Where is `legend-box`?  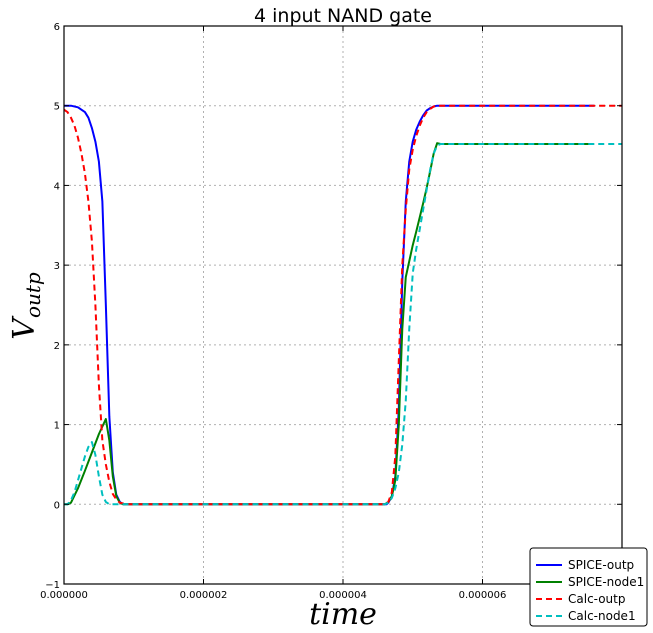 legend-box is located at coordinates (588, 587).